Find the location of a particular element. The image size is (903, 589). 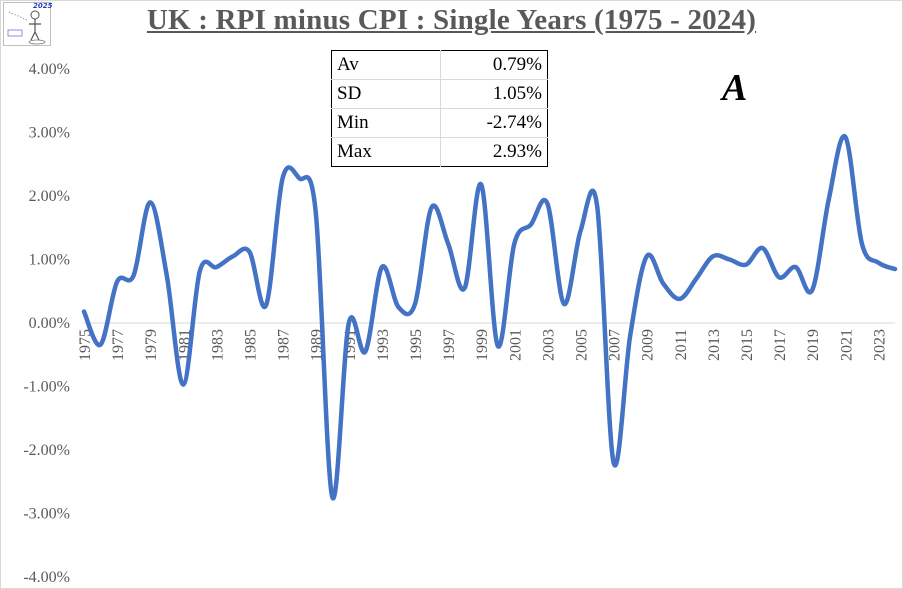

stats-row: Min -2.74% is located at coordinates (439, 123).